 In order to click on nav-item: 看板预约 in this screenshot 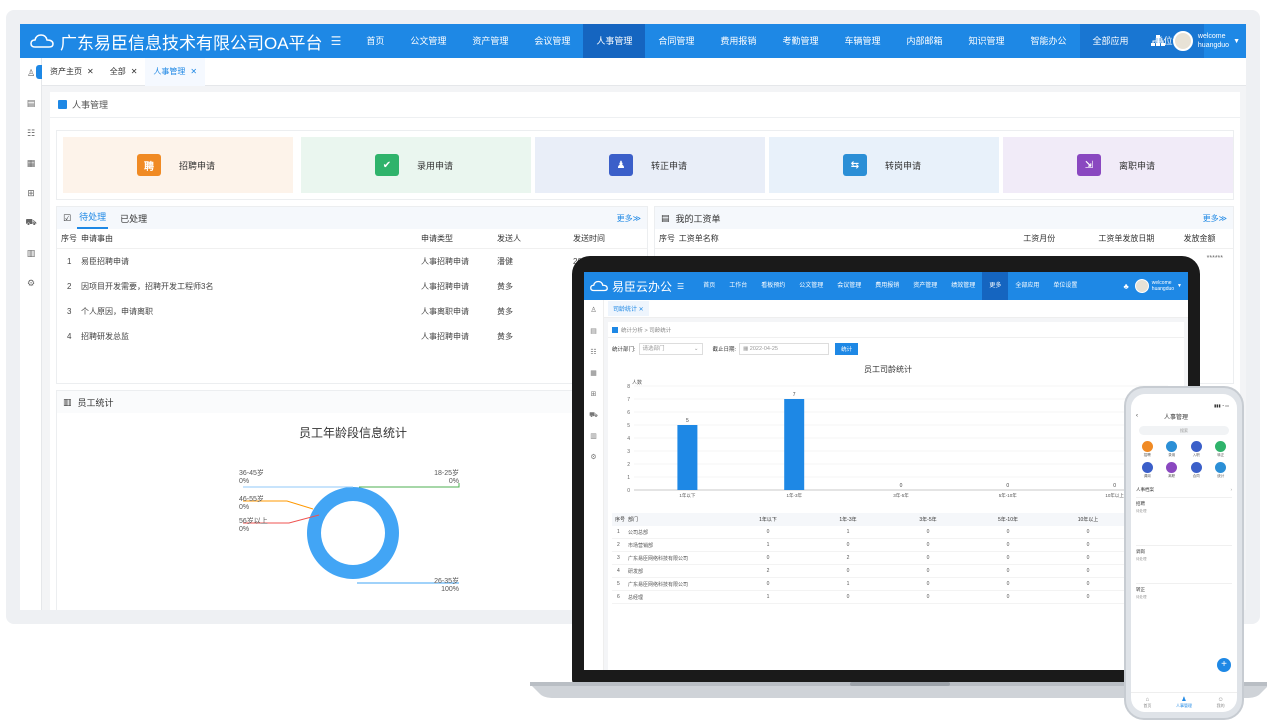, I will do `click(773, 286)`.